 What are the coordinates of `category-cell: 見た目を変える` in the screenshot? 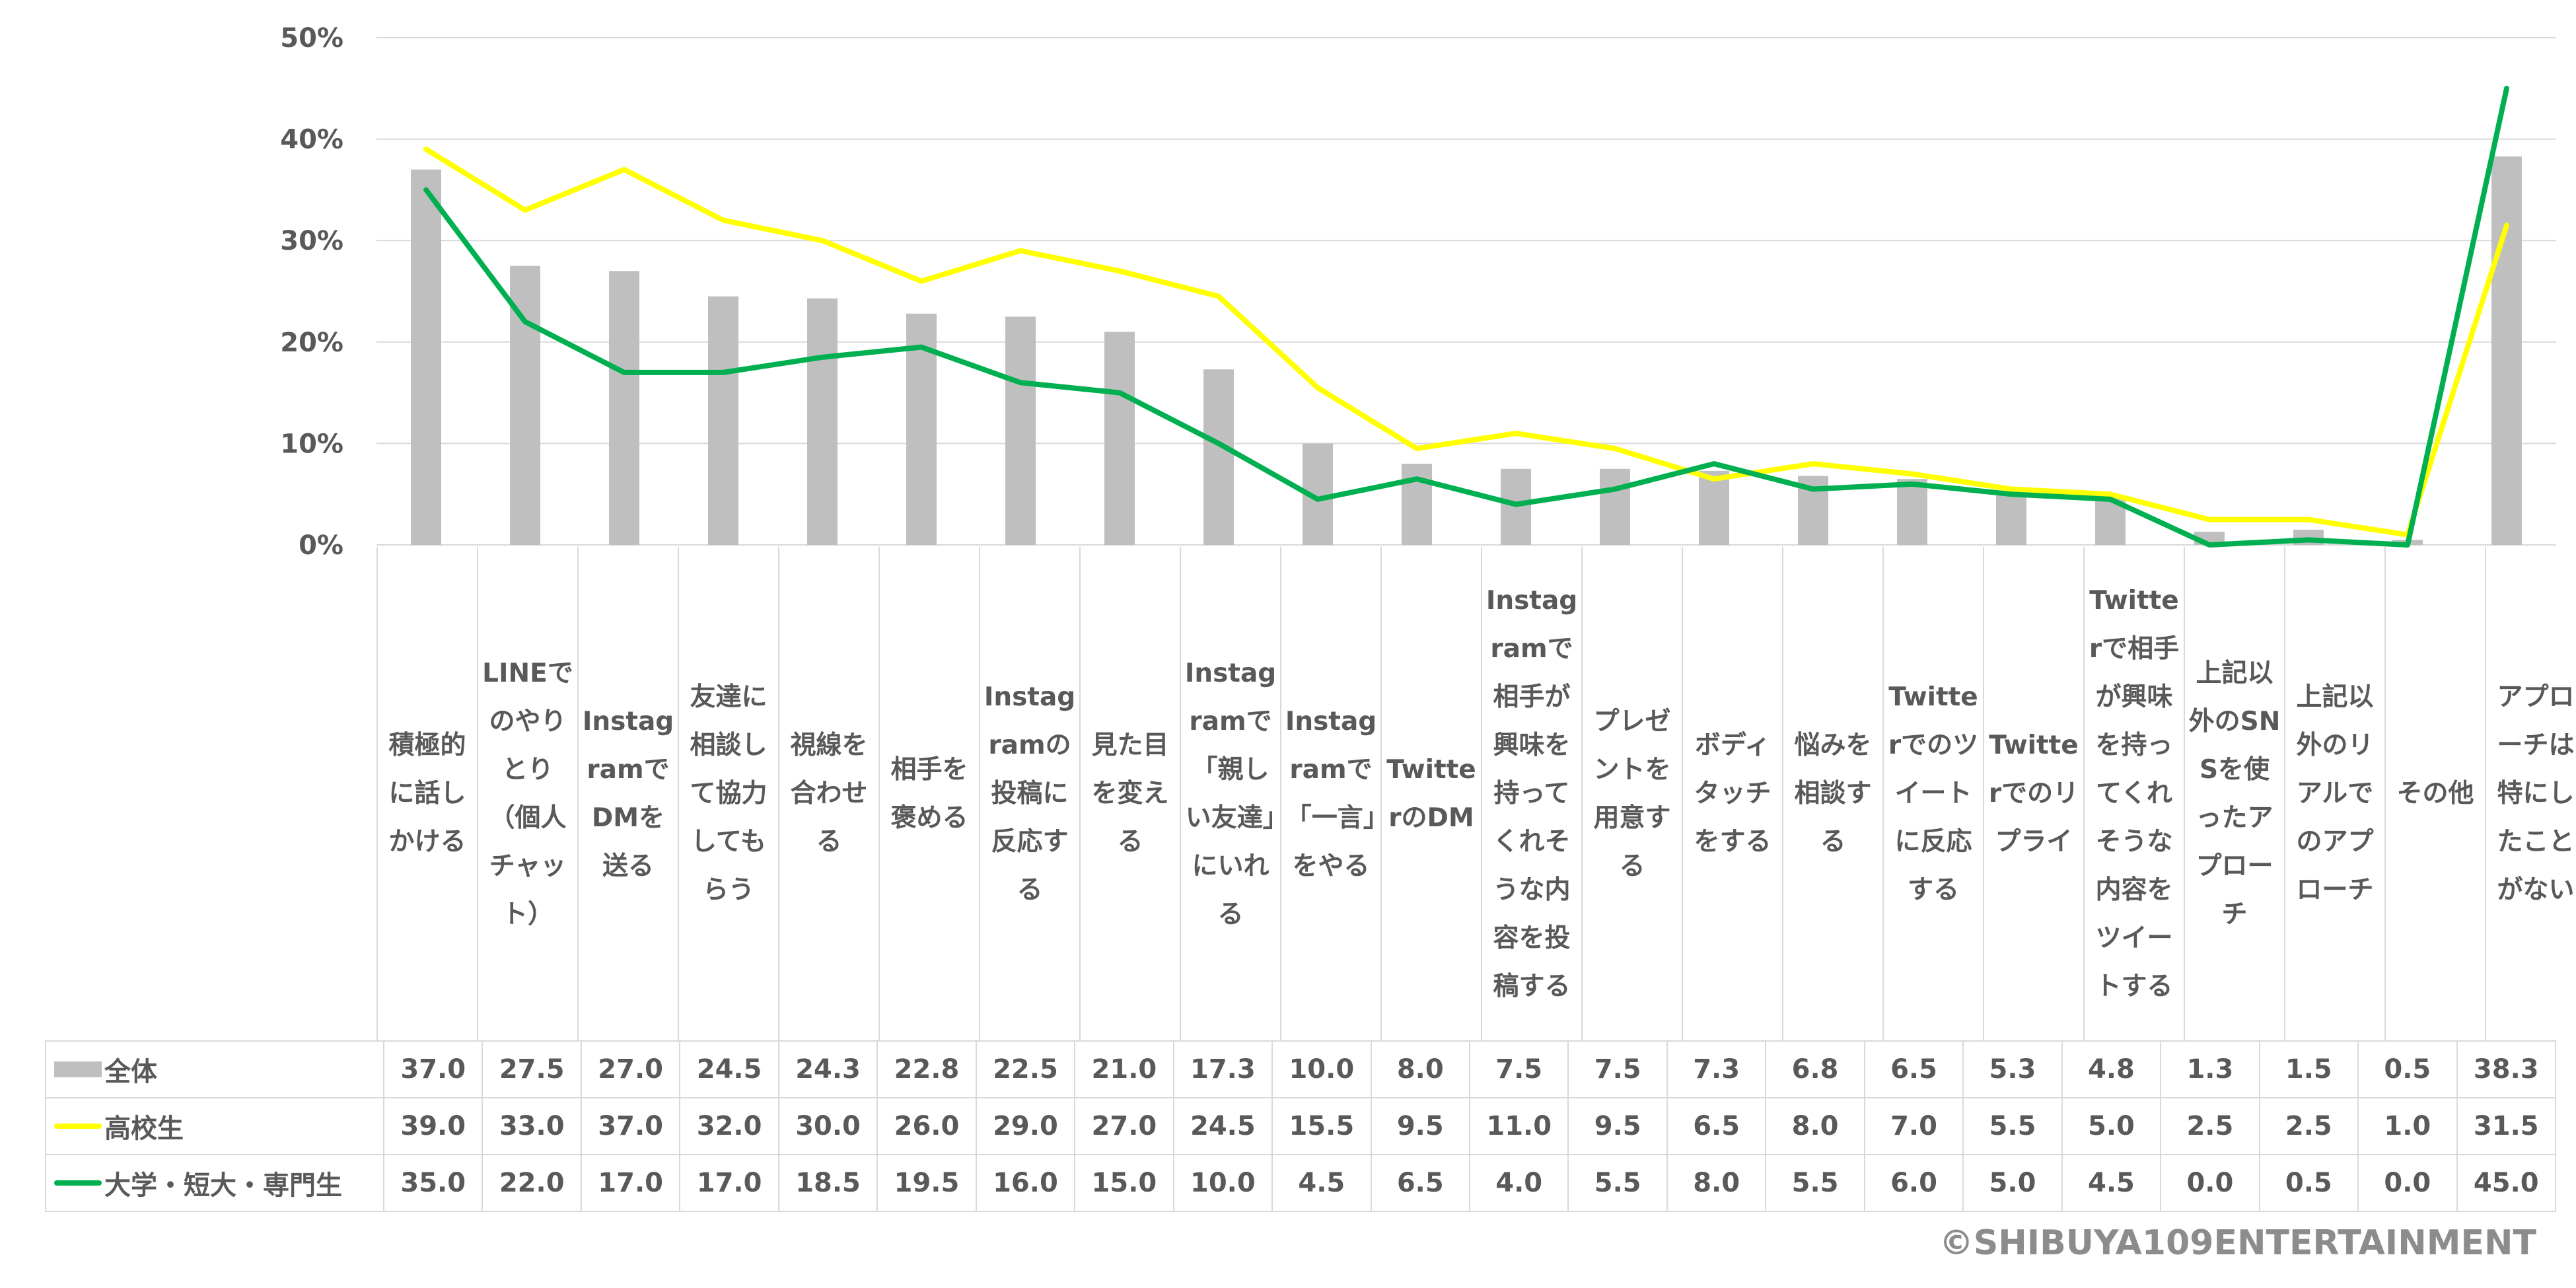 It's located at (1131, 794).